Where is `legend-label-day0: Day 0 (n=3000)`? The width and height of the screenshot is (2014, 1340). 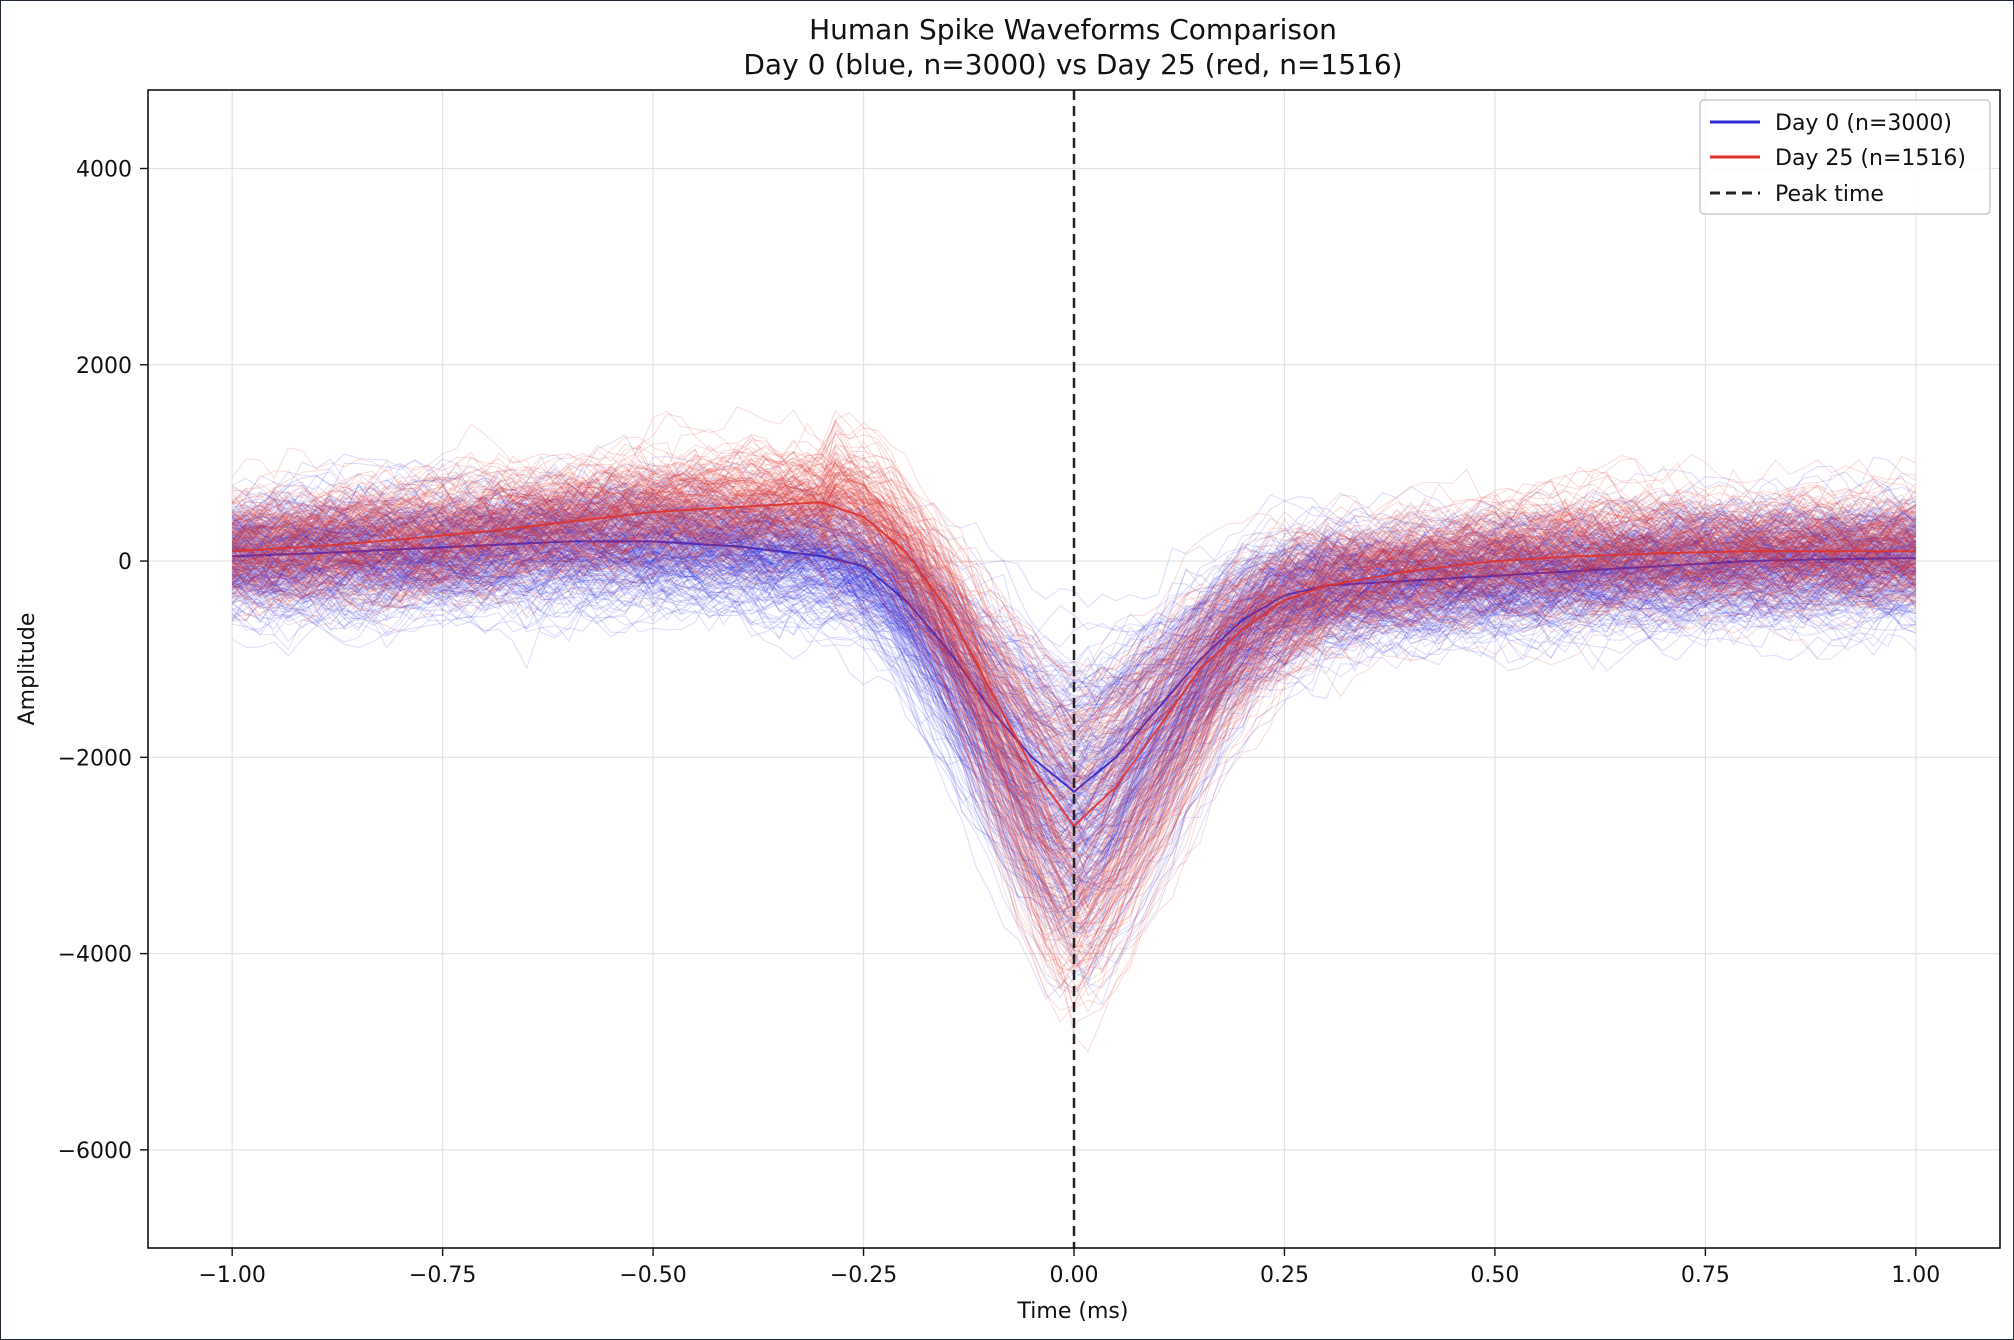 legend-label-day0: Day 0 (n=3000) is located at coordinates (1863, 123).